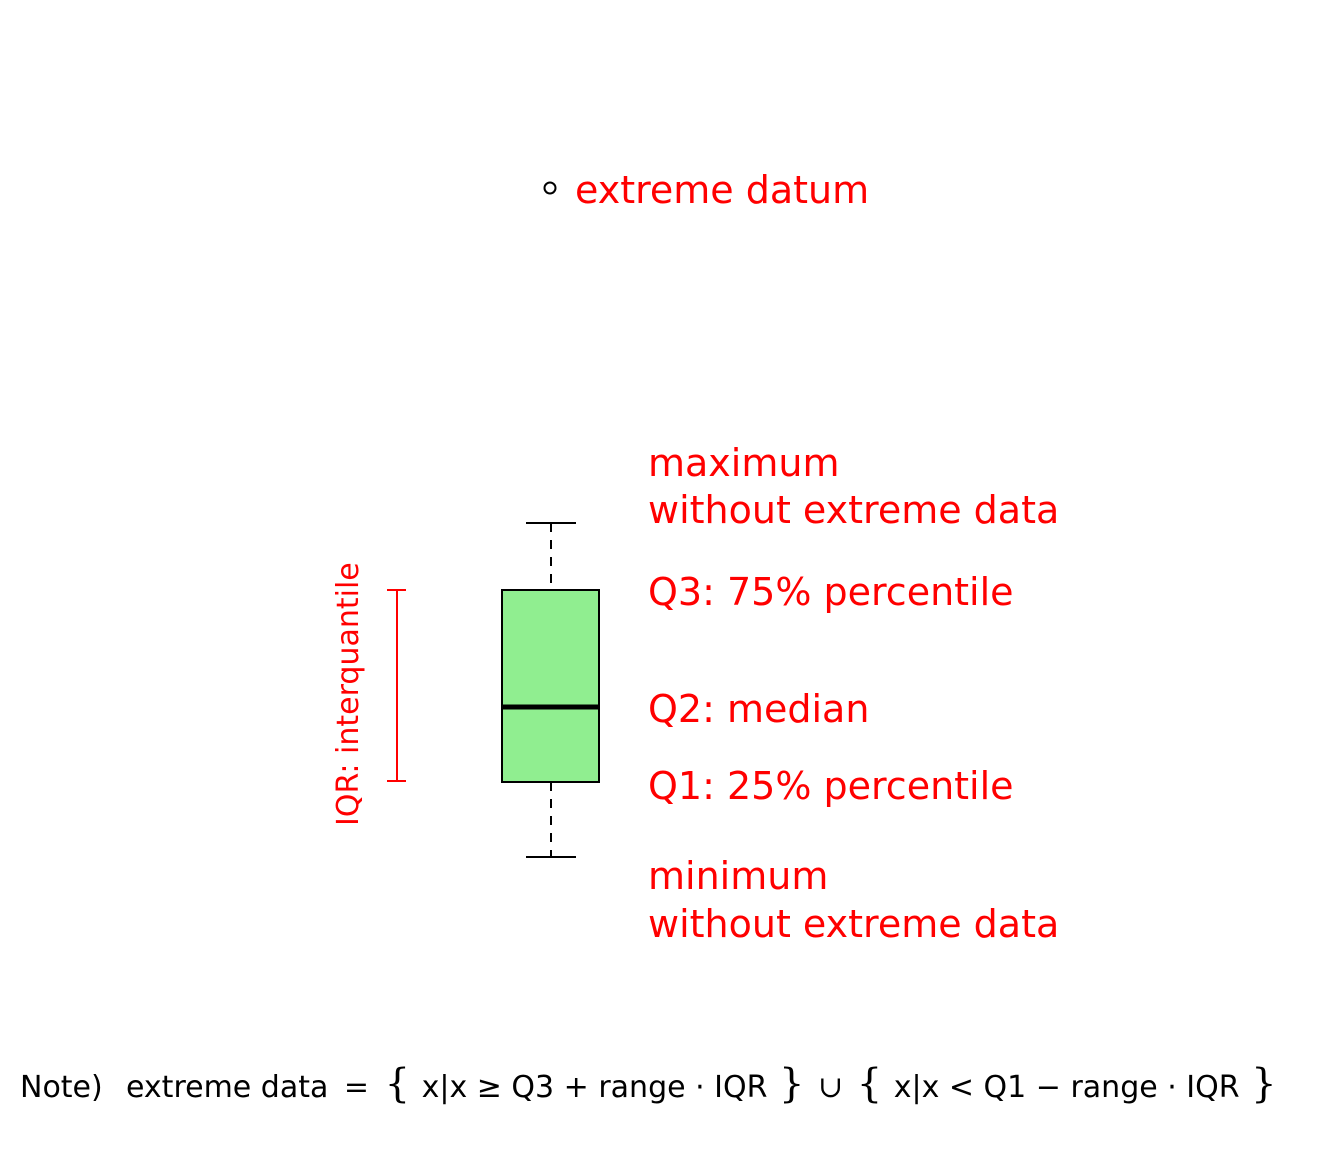 This screenshot has width=1344, height=1152. I want to click on note-brace-close-1: }, so click(791, 1084).